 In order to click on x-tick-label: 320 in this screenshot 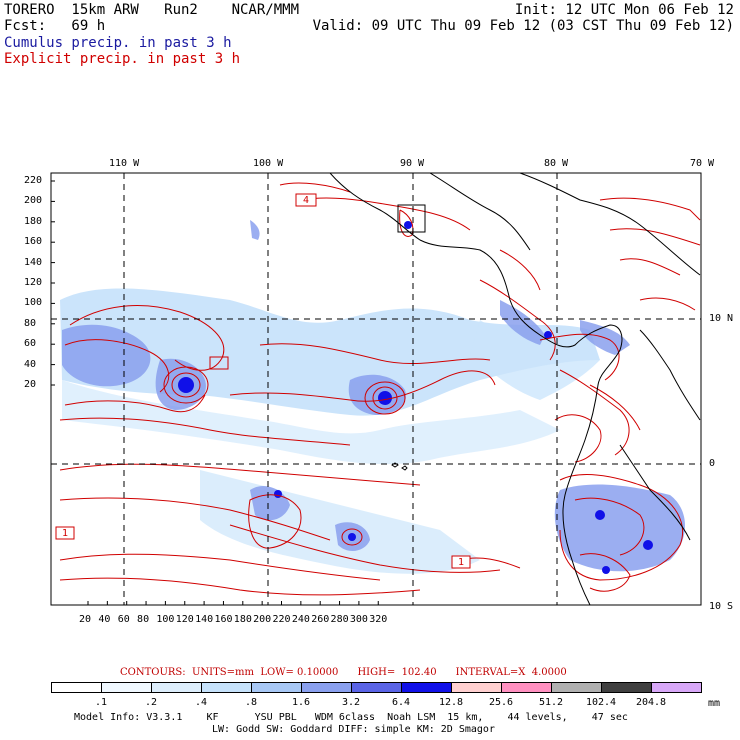, I will do `click(378, 619)`.